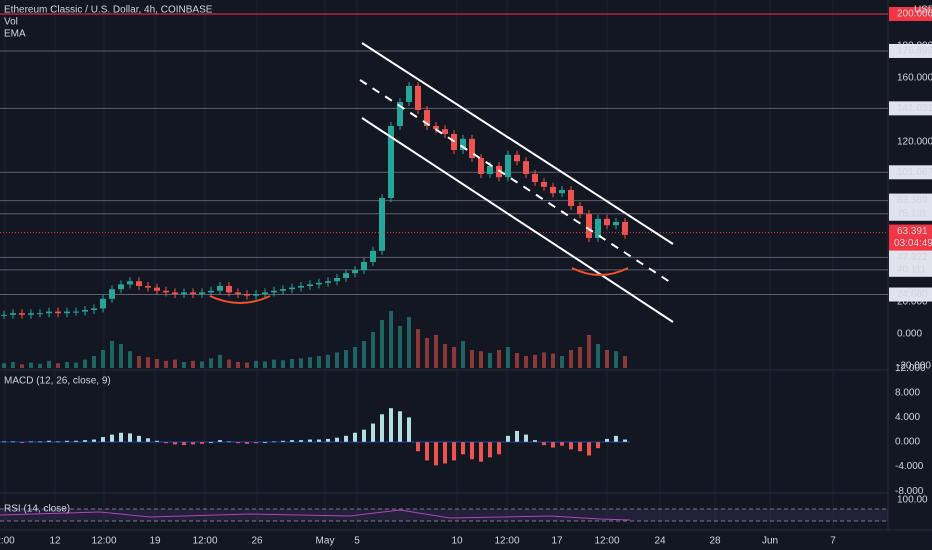 This screenshot has height=550, width=932. I want to click on rsi-band, so click(444, 515).